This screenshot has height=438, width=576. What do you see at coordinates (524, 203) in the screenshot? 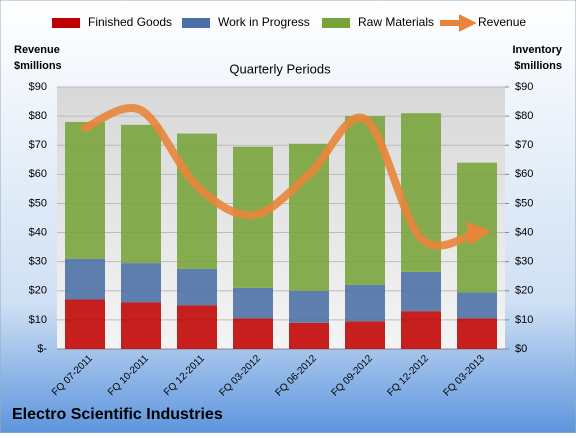
I see `y2-tick-label: $50` at bounding box center [524, 203].